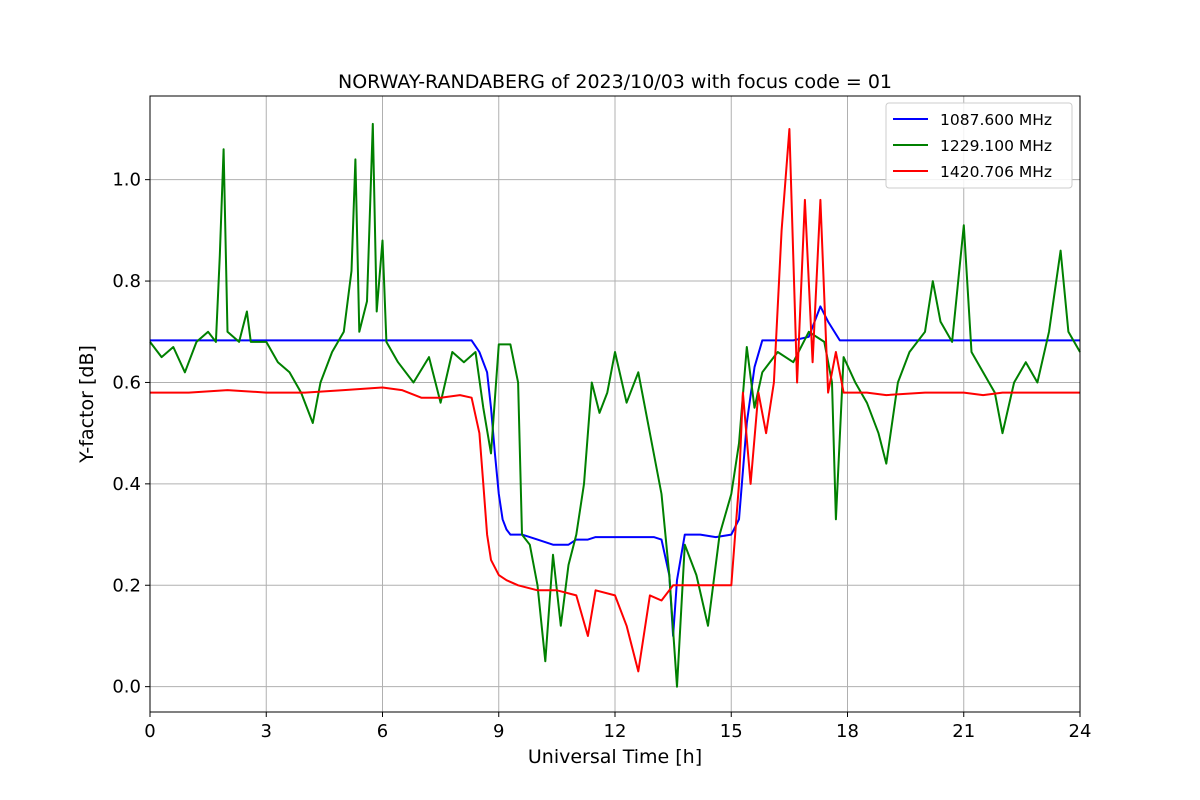 The image size is (1200, 800). I want to click on x-tick-label: 0, so click(149, 731).